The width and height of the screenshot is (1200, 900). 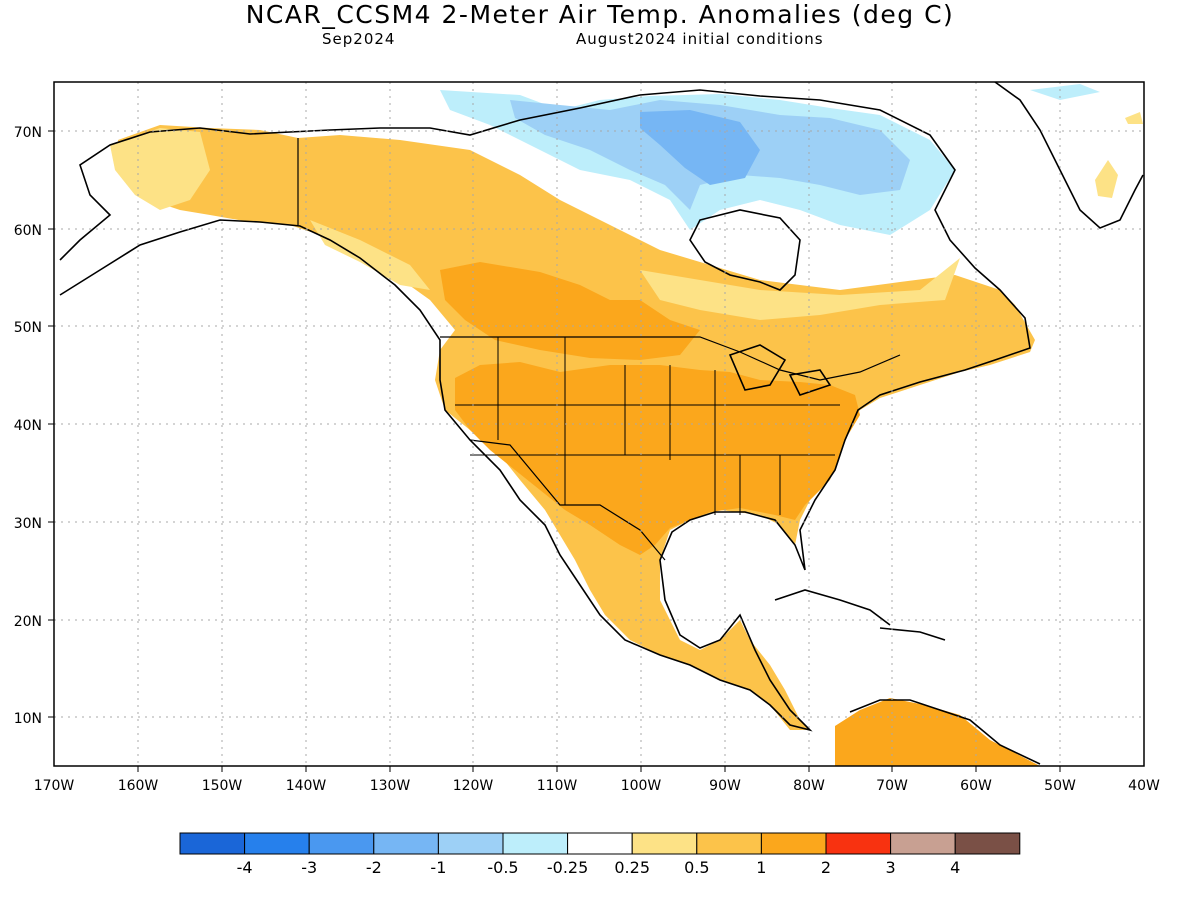 What do you see at coordinates (696, 867) in the screenshot?
I see `legend-label: 0.5` at bounding box center [696, 867].